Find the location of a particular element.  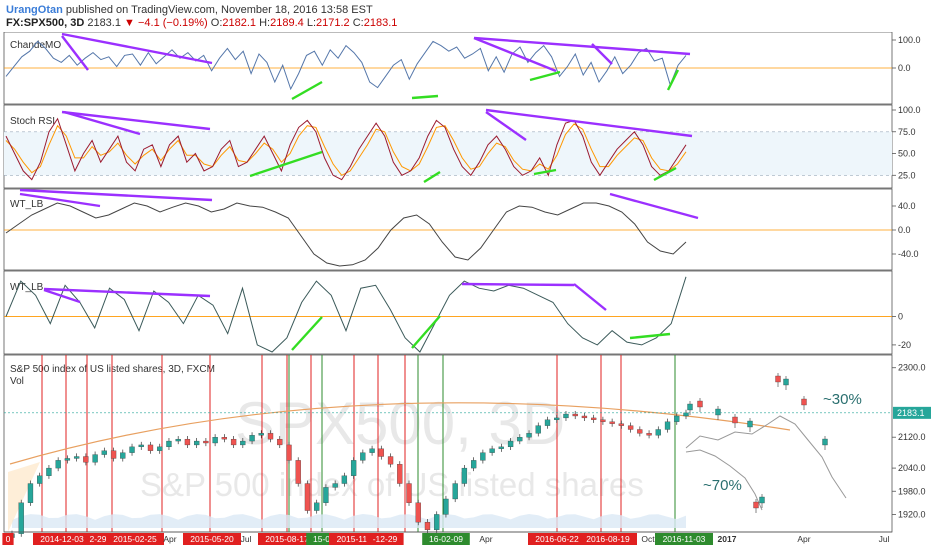

high-value: 2189.4 is located at coordinates (287, 23).